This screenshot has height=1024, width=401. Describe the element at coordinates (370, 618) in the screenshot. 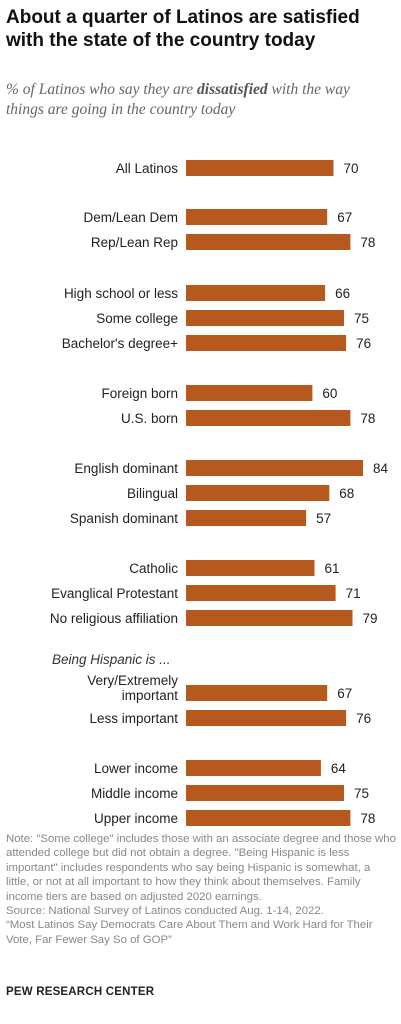

I see `value-label: 79` at that location.